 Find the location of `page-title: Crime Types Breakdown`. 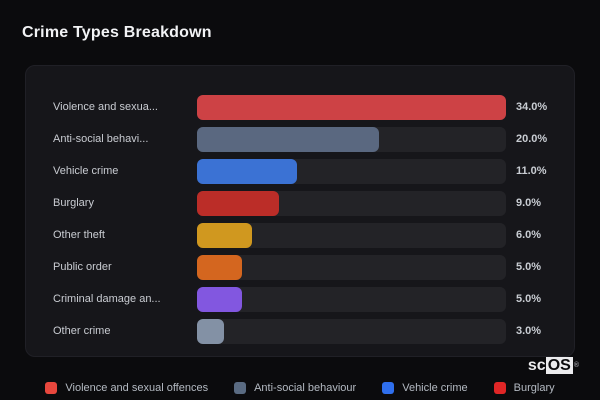

page-title: Crime Types Breakdown is located at coordinates (117, 32).